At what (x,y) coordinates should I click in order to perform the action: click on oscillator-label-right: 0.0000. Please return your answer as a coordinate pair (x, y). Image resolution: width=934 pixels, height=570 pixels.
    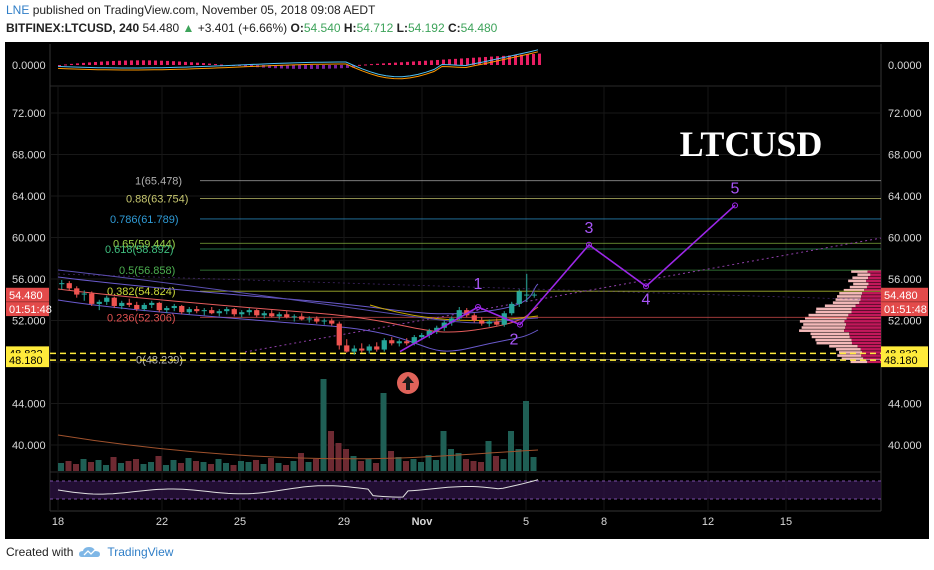
    Looking at the image, I should click on (905, 66).